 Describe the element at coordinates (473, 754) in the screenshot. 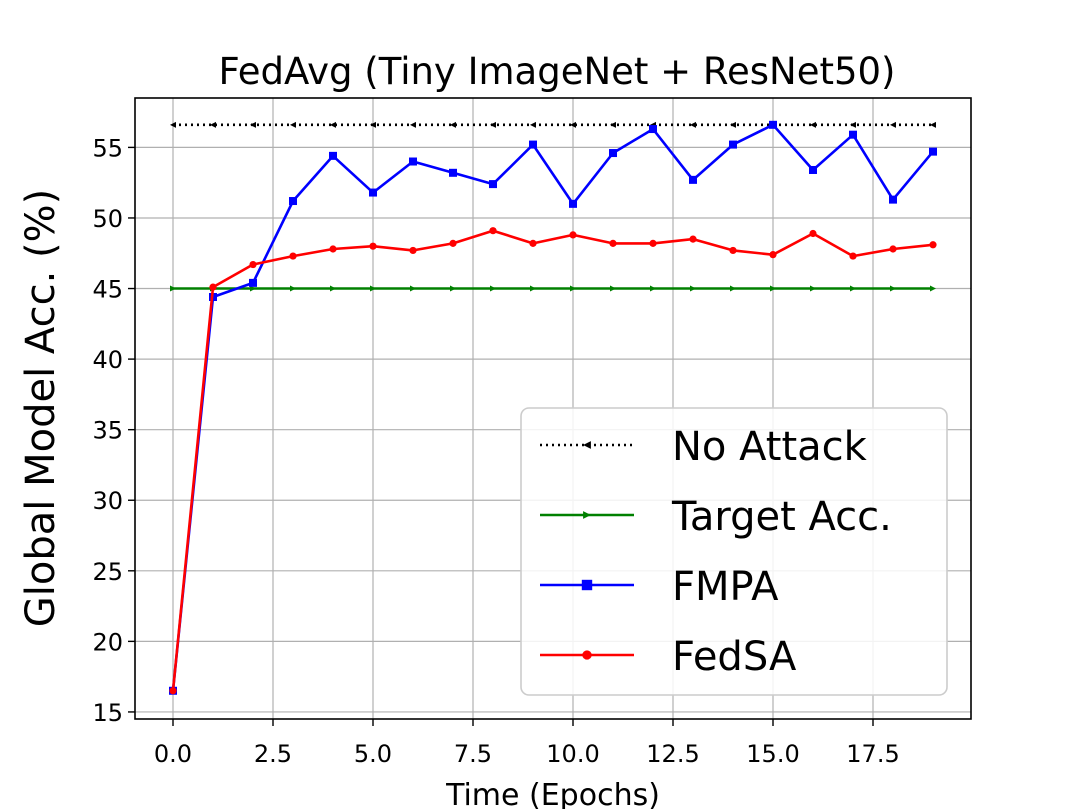

I see `x-tick-label-3: 7.5` at that location.